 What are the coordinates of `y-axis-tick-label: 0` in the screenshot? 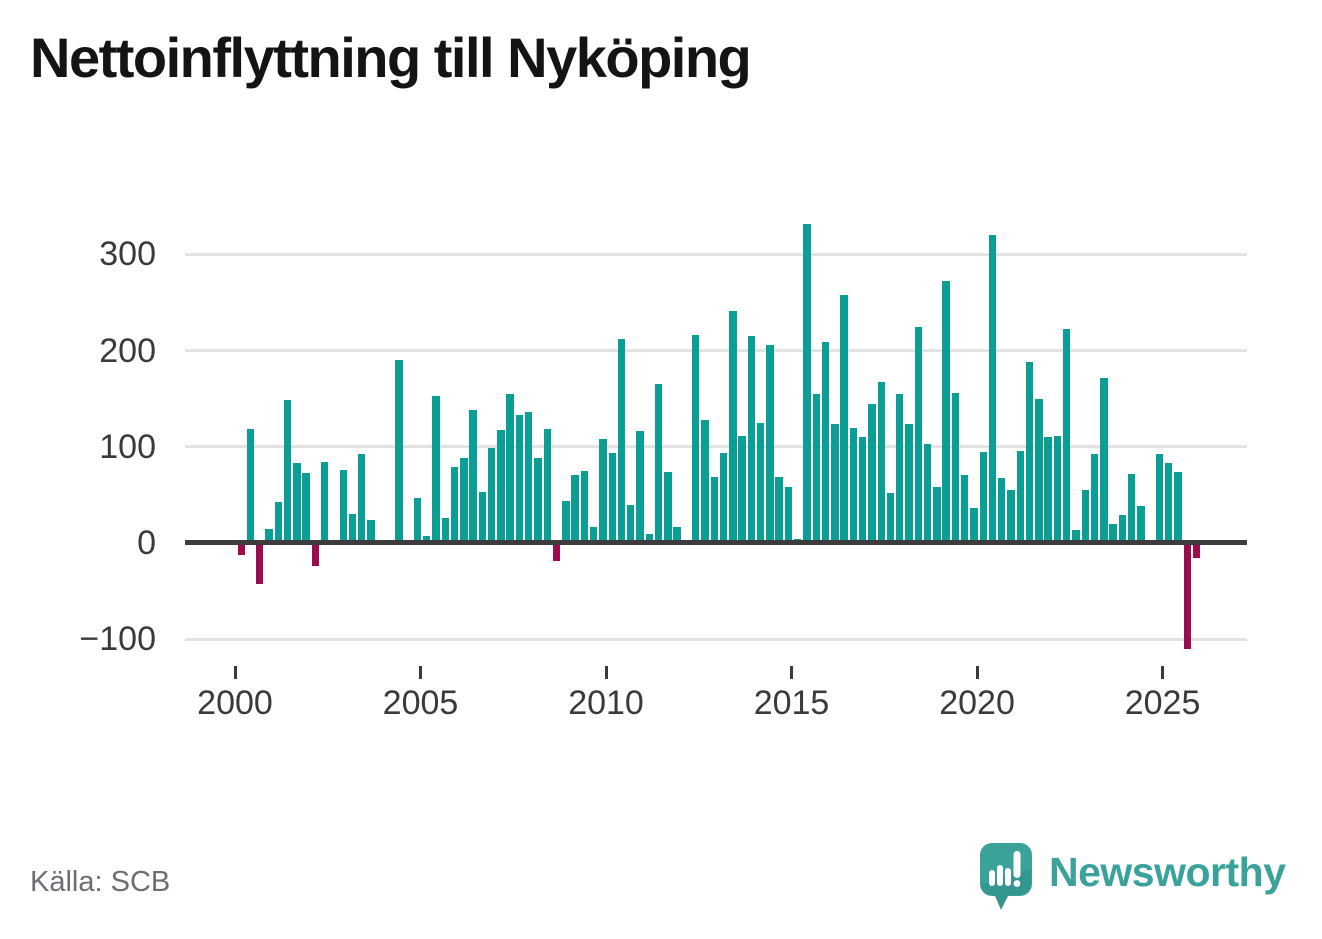 It's located at (146, 543).